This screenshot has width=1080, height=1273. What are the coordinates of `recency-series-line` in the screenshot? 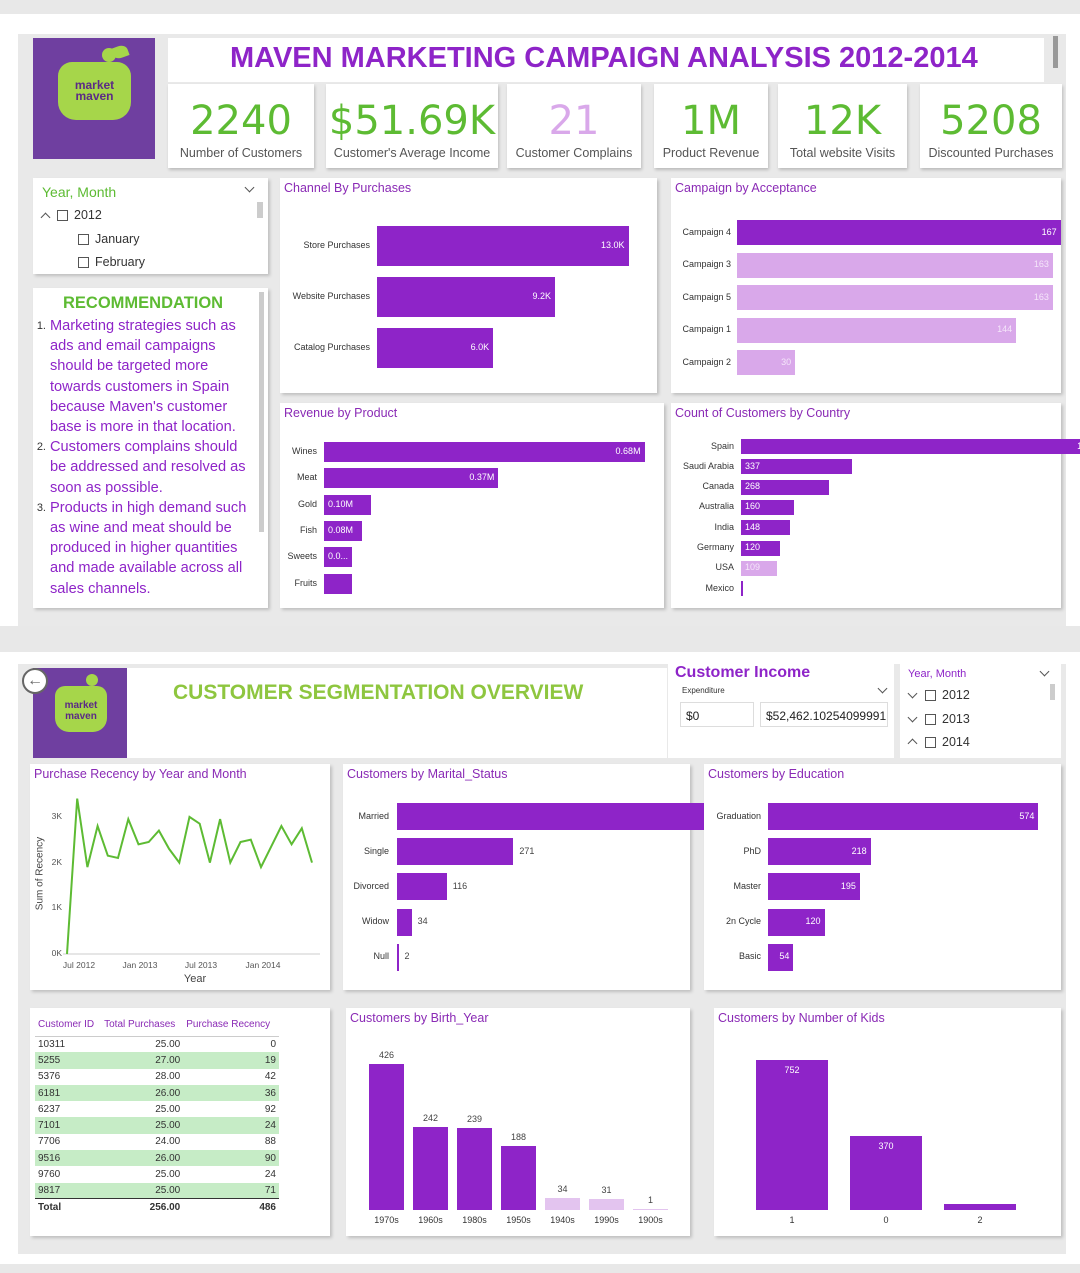 It's located at (189, 876).